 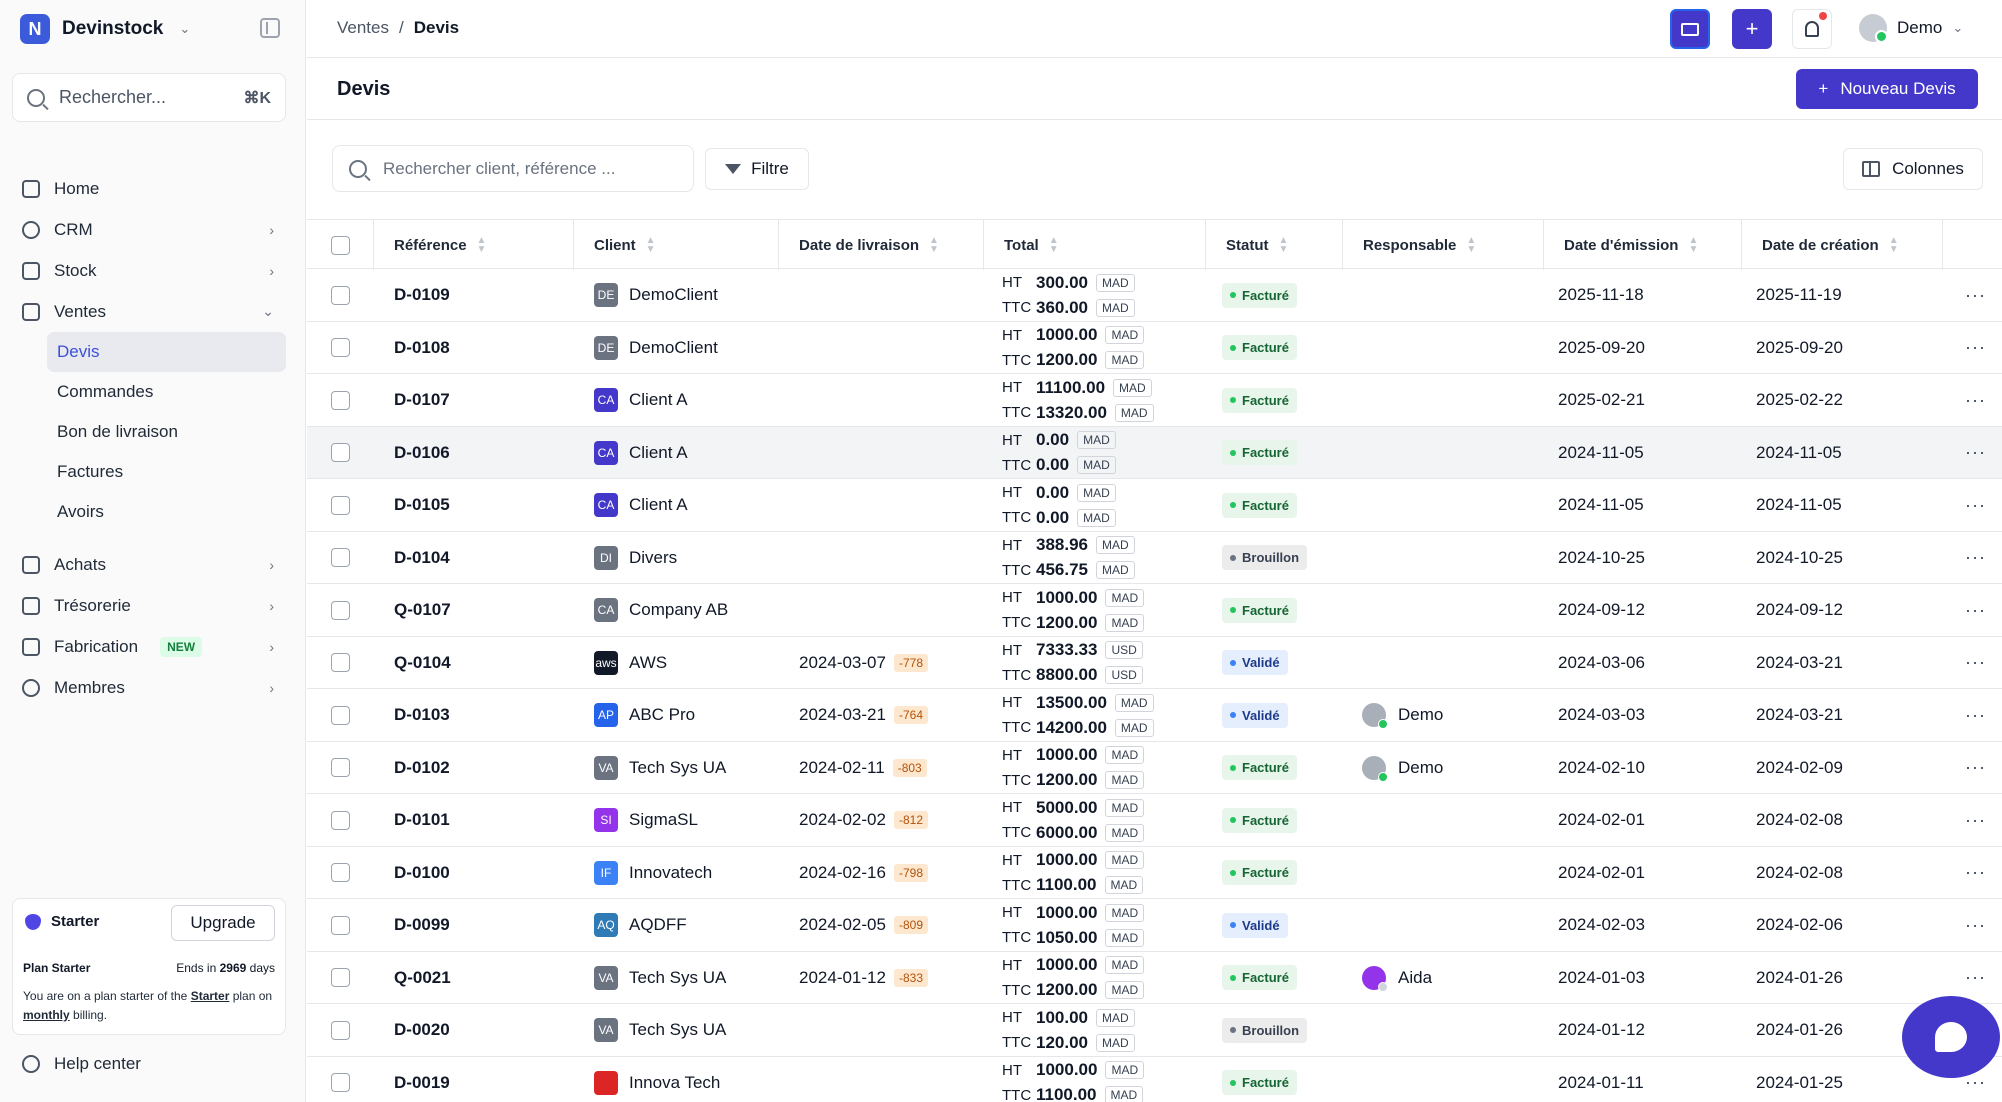 I want to click on sidebar-item-crm: CRM ›, so click(x=149, y=229).